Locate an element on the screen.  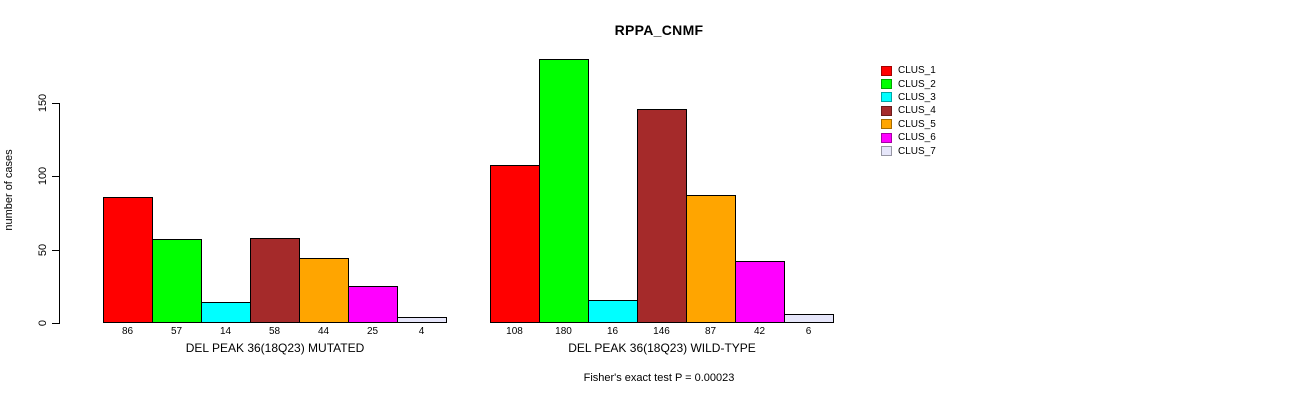
y-axis-tick-label: 0 is located at coordinates (43, 323).